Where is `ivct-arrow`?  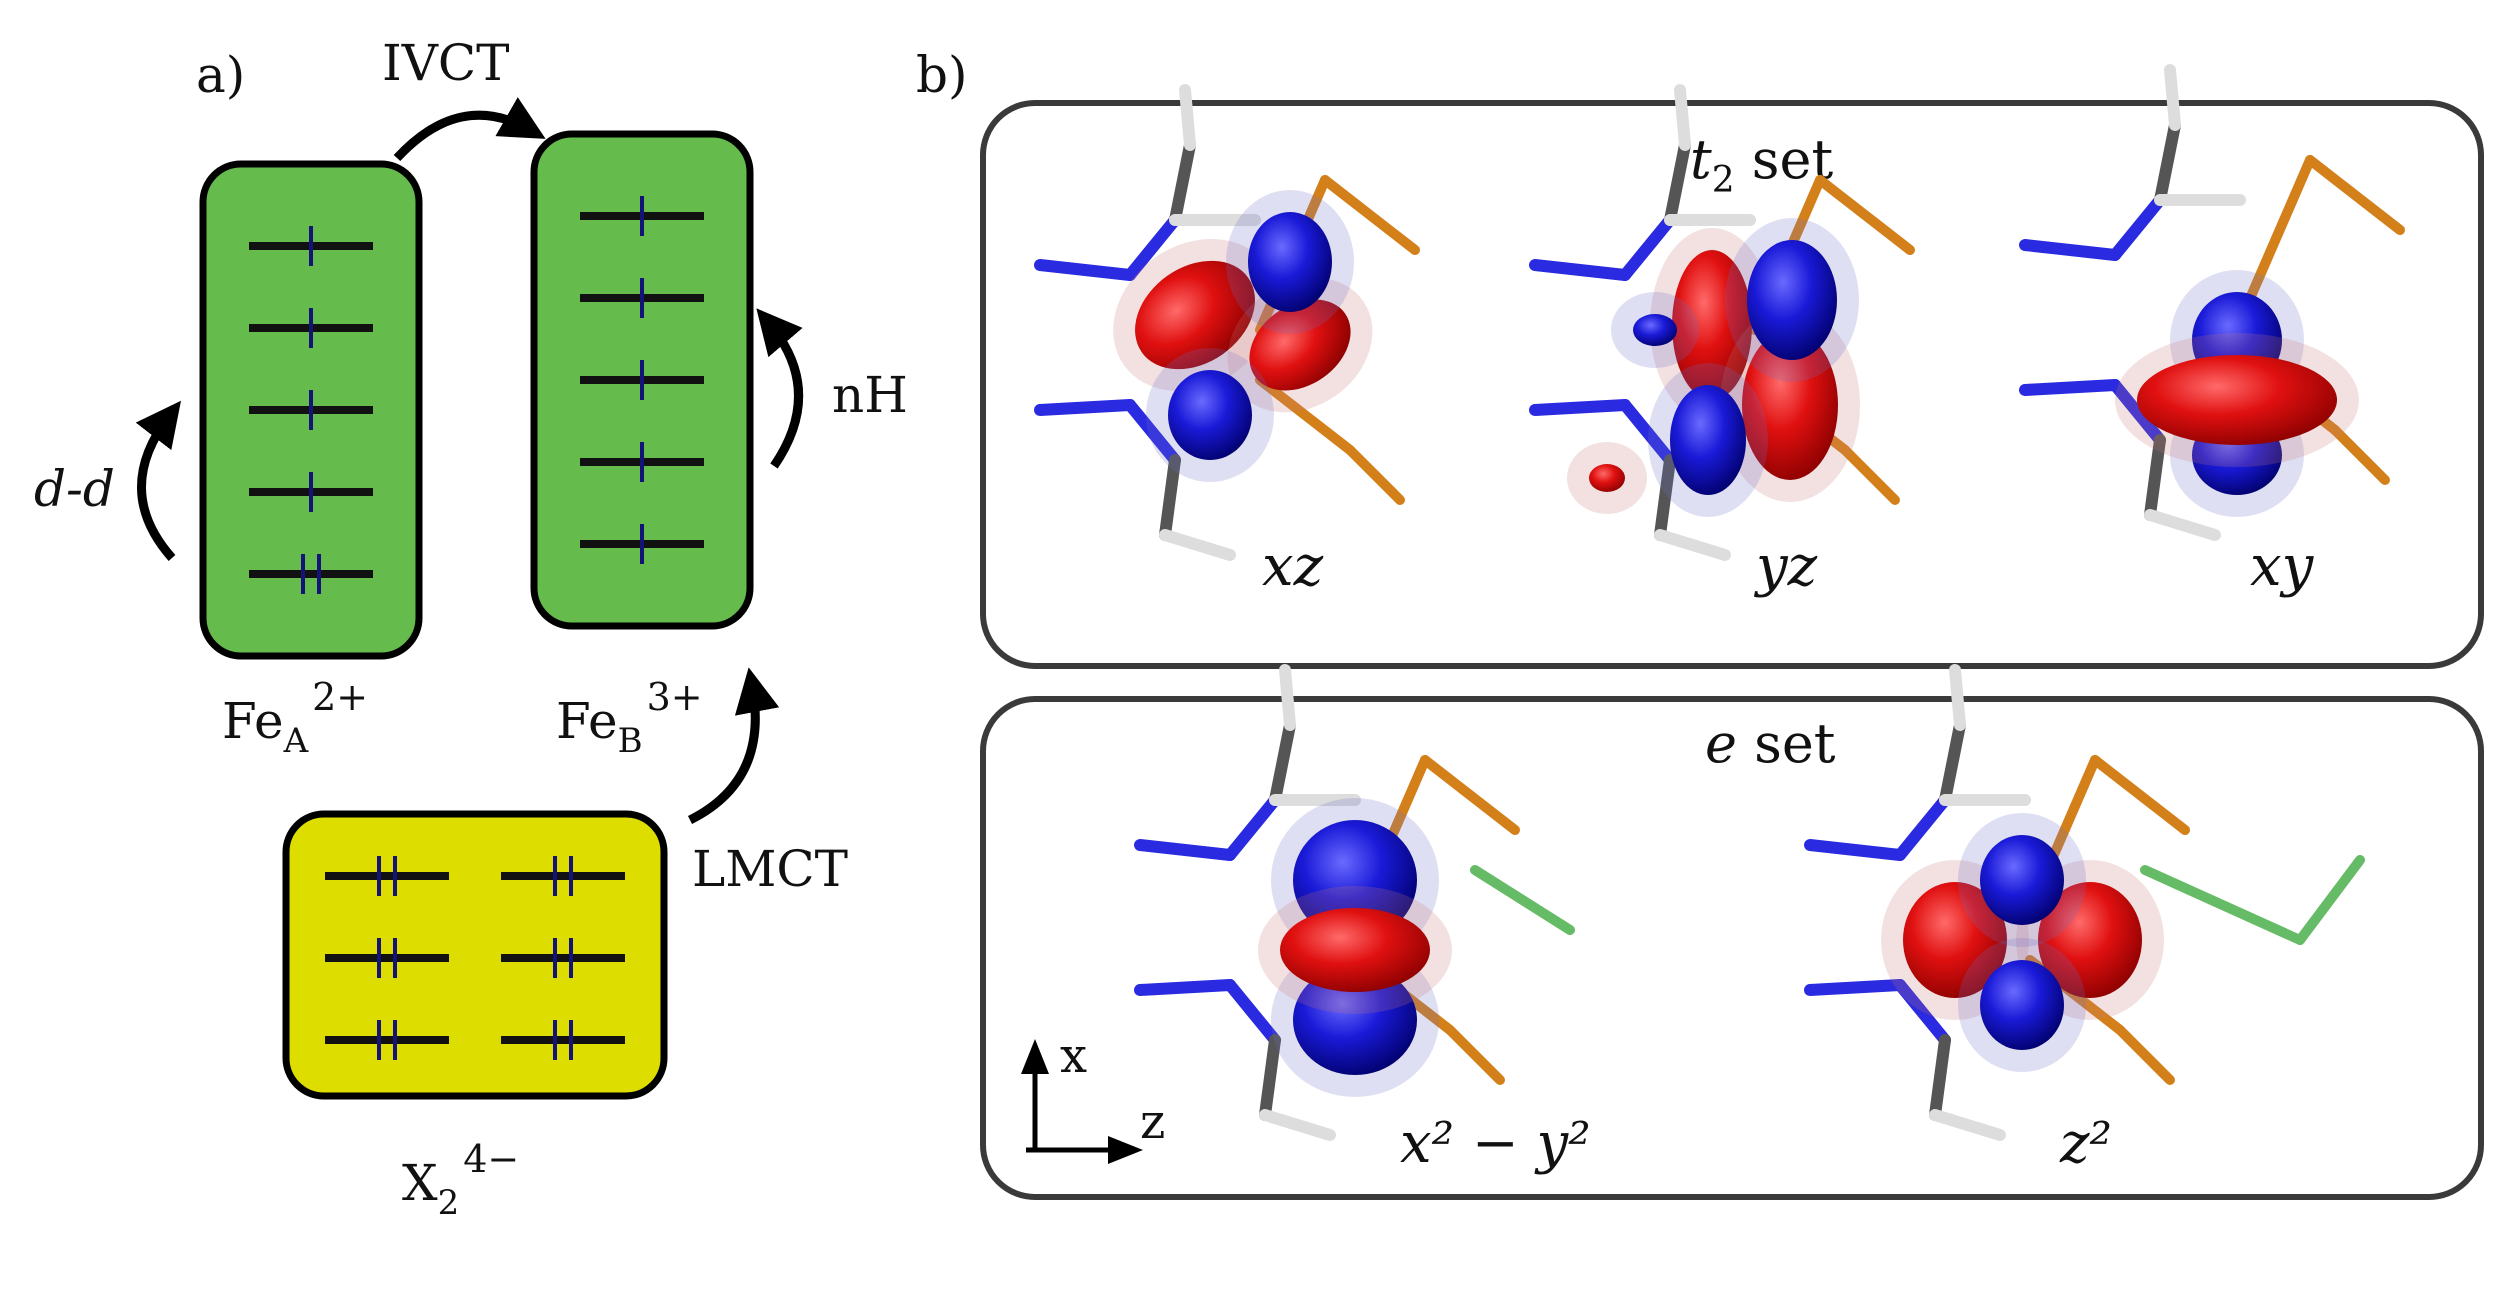
ivct-arrow is located at coordinates (469, 129).